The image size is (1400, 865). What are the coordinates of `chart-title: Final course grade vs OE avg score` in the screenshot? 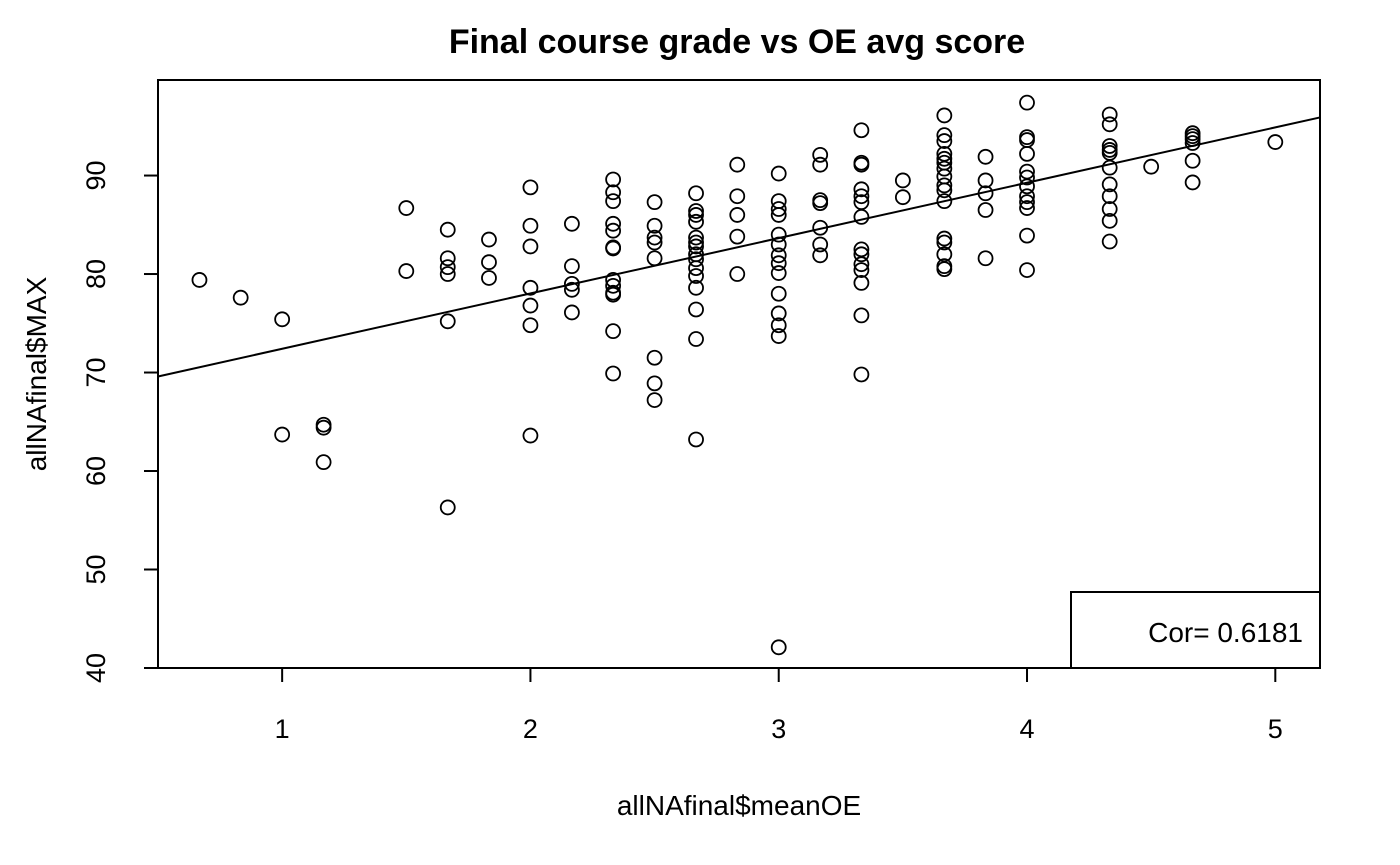 It's located at (737, 42).